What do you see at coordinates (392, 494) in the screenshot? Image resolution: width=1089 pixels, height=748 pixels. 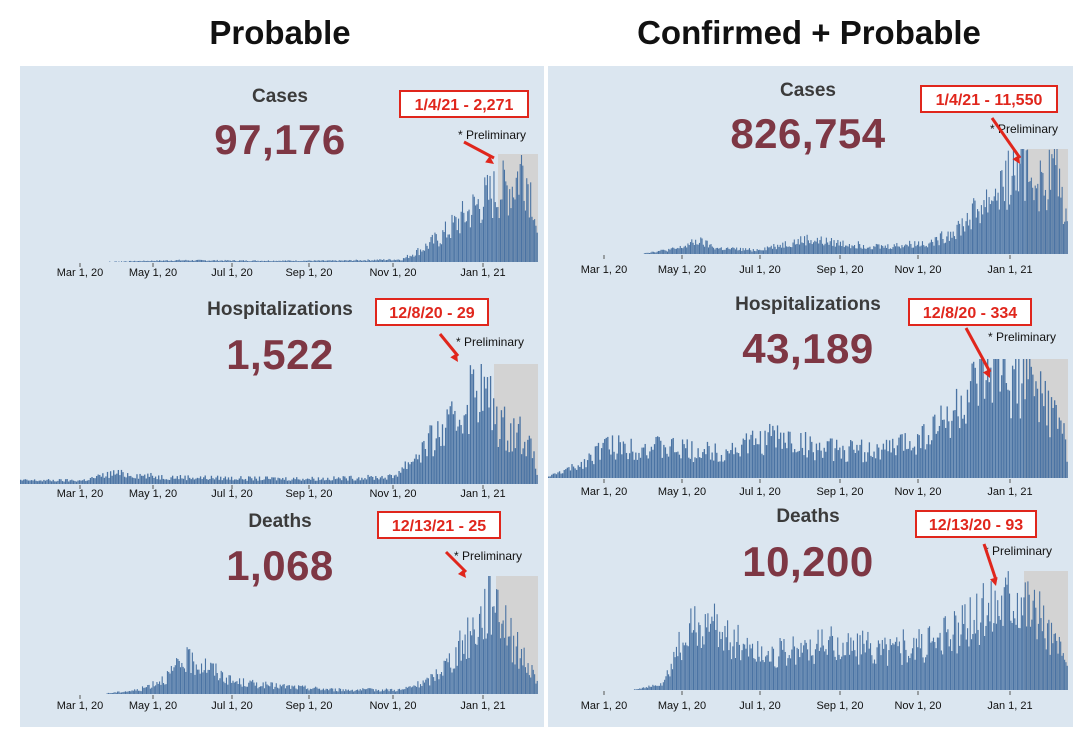 I see `x-tick-label: Nov 1, 20` at bounding box center [392, 494].